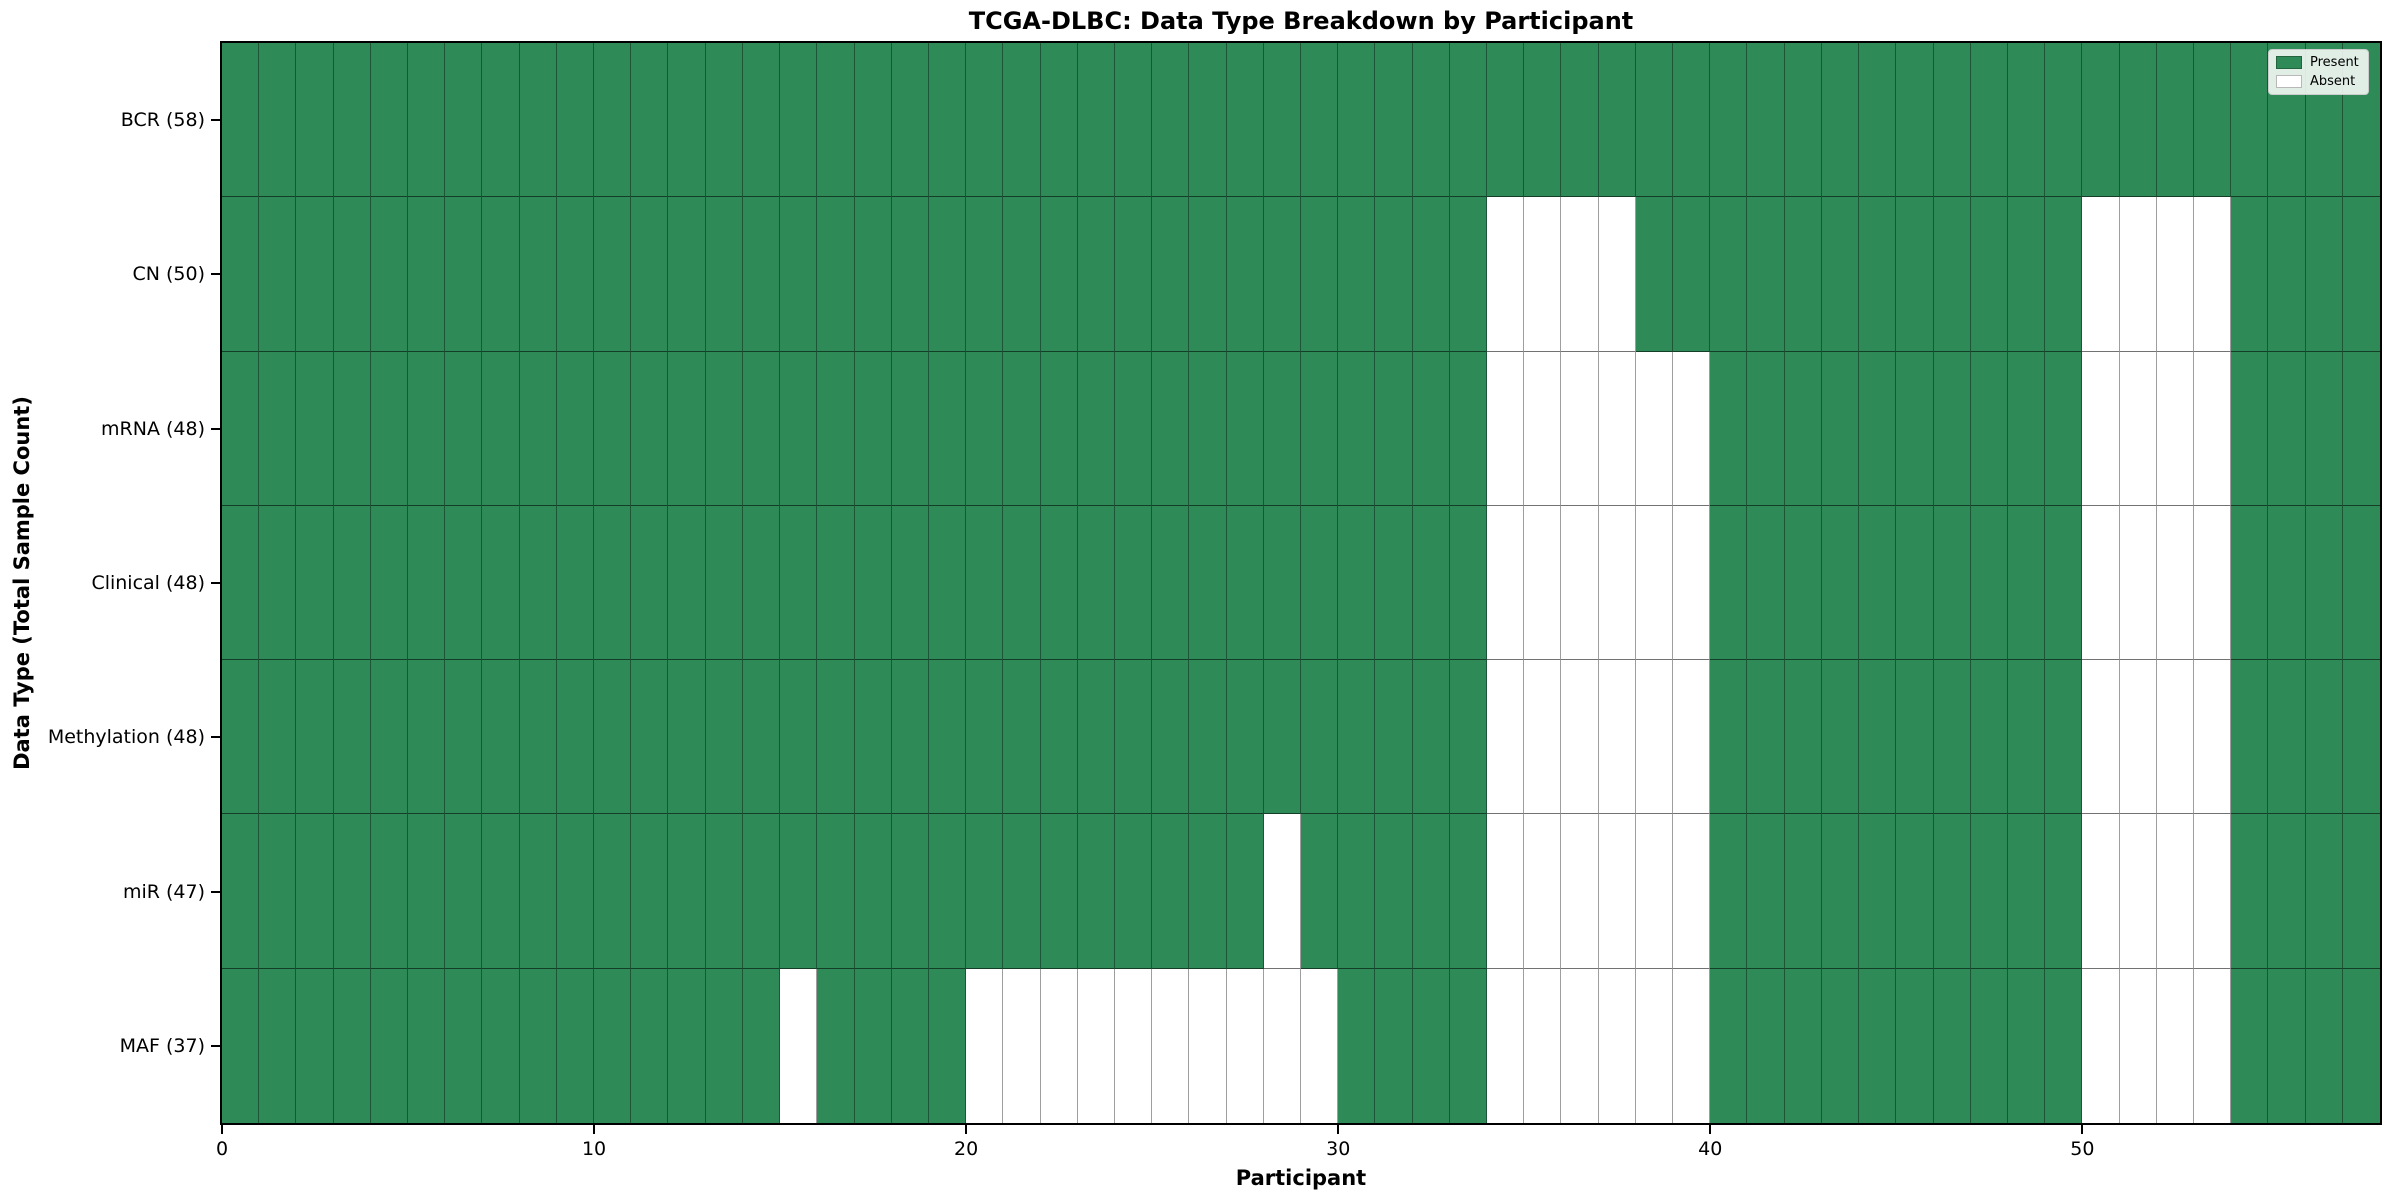 This screenshot has width=2400, height=1200. What do you see at coordinates (594, 1129) in the screenshot?
I see `x-axis-tick` at bounding box center [594, 1129].